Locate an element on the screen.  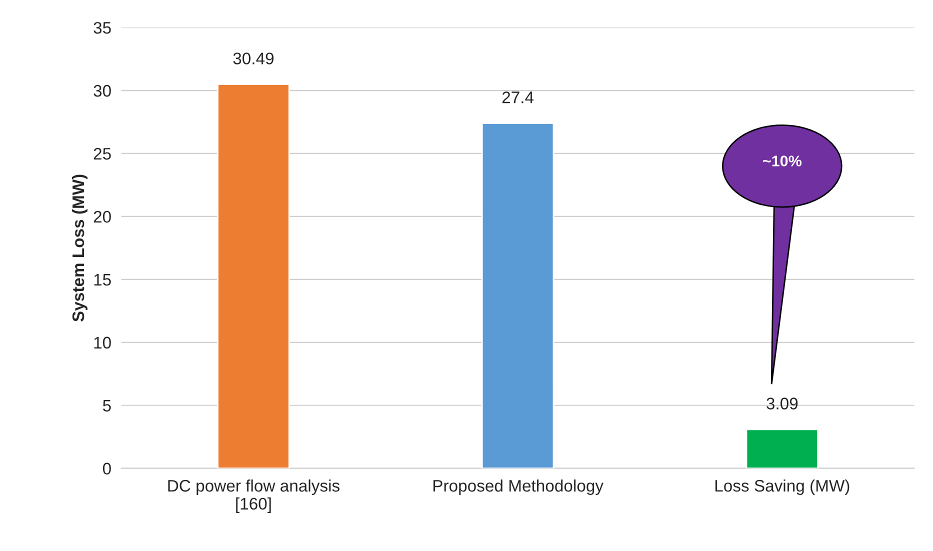
data-label: 30.49 is located at coordinates (253, 58).